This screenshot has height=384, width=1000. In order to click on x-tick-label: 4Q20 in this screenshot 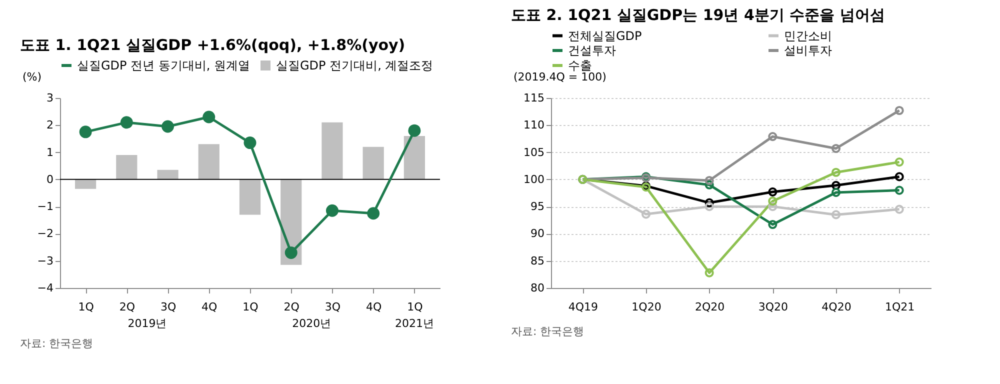, I will do `click(837, 307)`.